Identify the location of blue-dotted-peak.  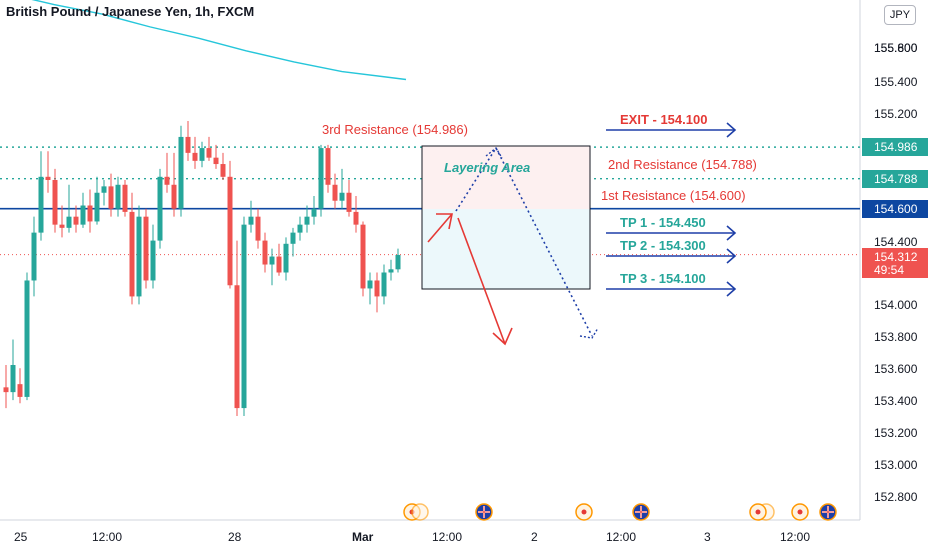
(494, 152).